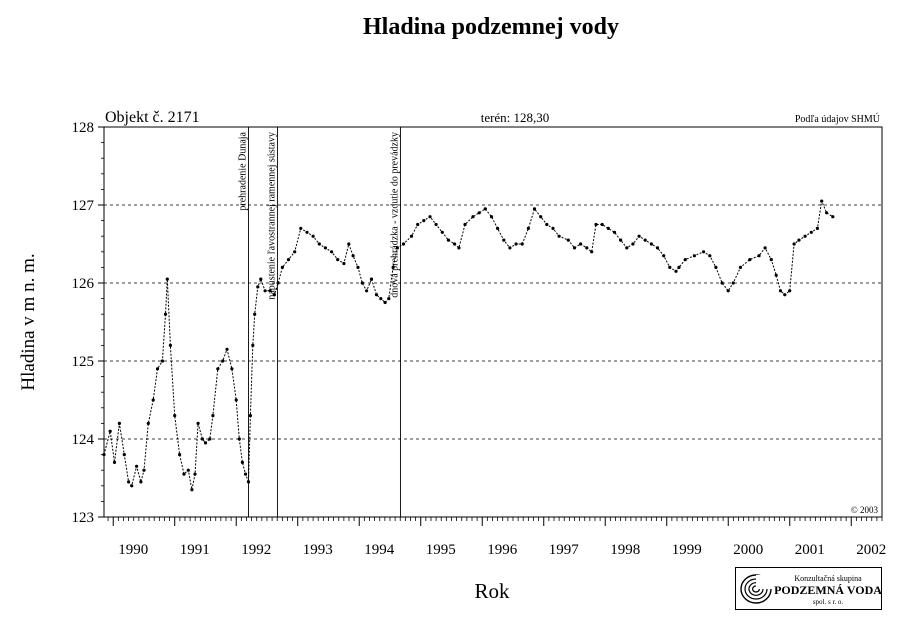  What do you see at coordinates (838, 119) in the screenshot?
I see `source-label: Podľa údajov SHMÚ` at bounding box center [838, 119].